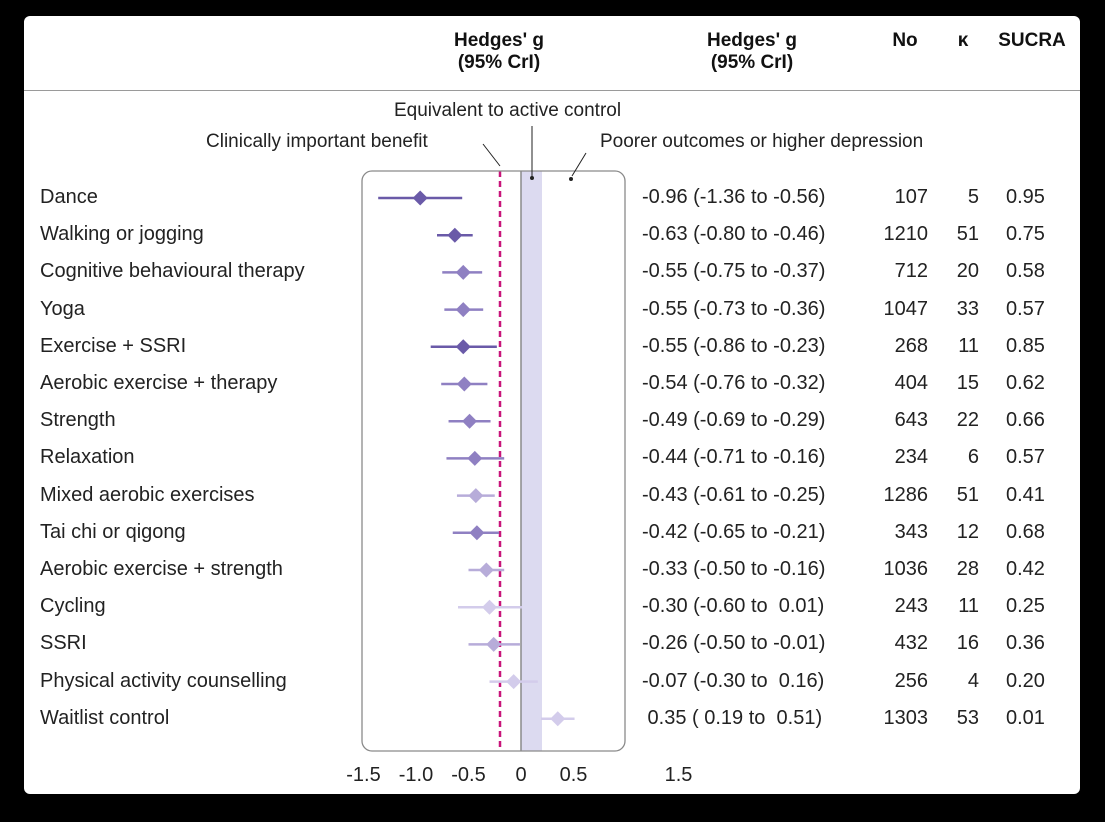  What do you see at coordinates (906, 569) in the screenshot?
I see `participants-no: 1036` at bounding box center [906, 569].